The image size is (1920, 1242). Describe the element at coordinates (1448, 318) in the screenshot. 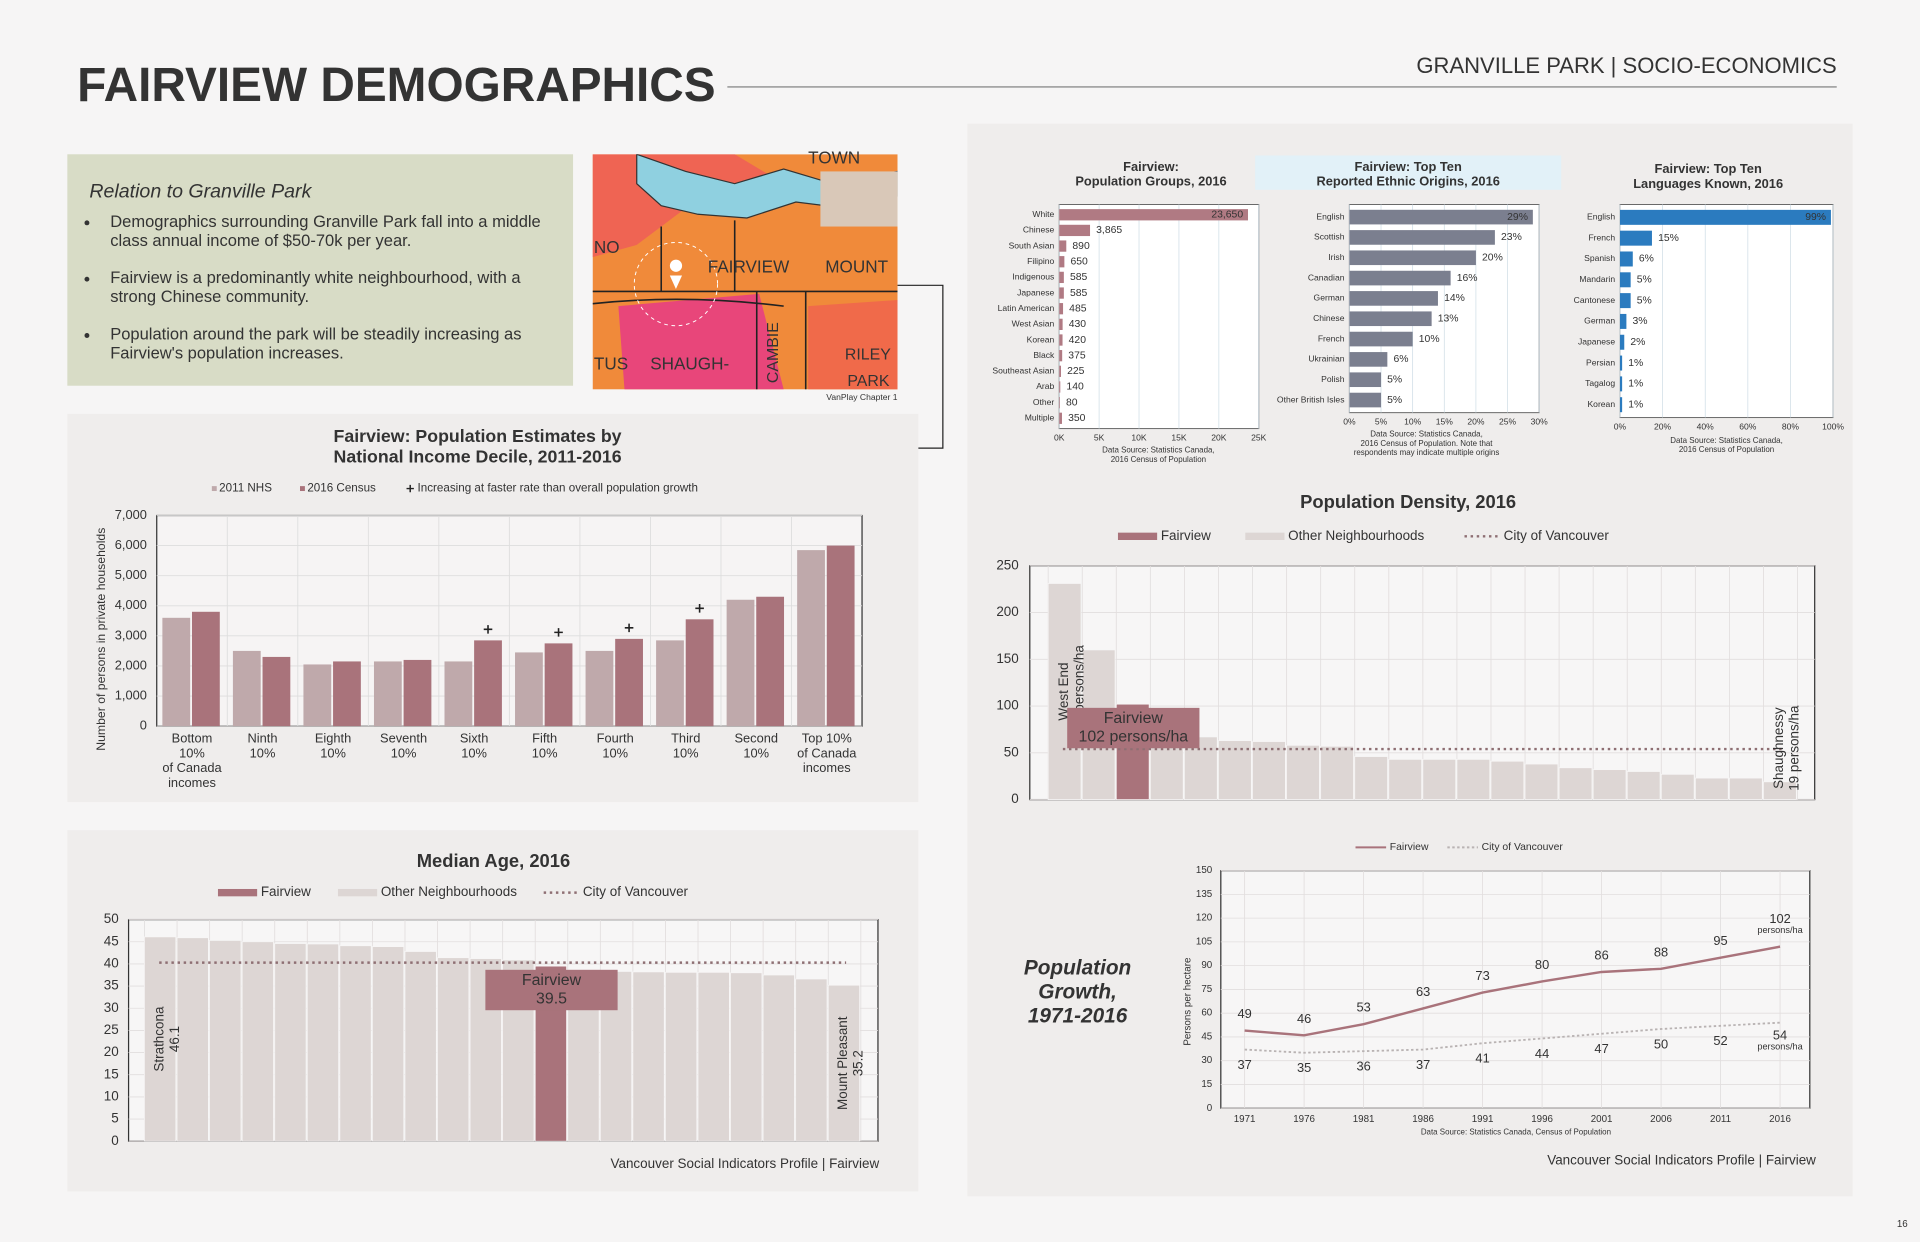

I see `value-label: 13%` at that location.